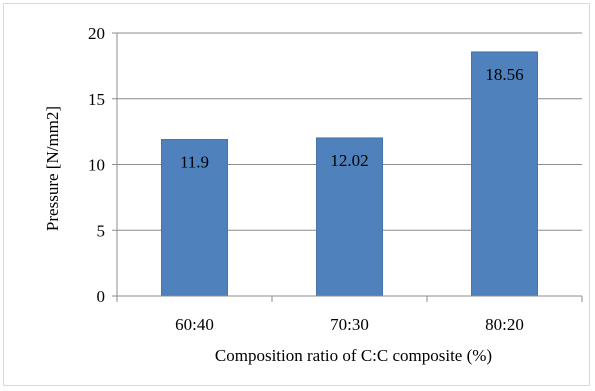  I want to click on y-tick-label: 5, so click(101, 230).